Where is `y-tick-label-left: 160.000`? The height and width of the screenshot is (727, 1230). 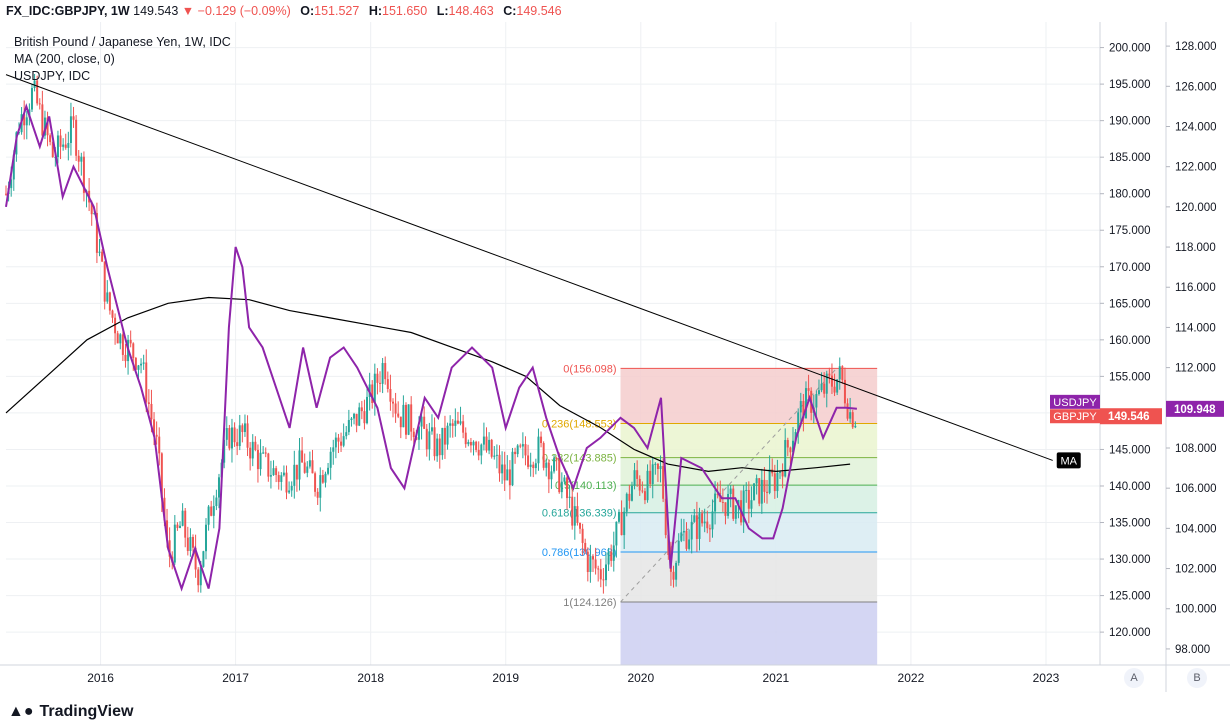 y-tick-label-left: 160.000 is located at coordinates (1130, 341).